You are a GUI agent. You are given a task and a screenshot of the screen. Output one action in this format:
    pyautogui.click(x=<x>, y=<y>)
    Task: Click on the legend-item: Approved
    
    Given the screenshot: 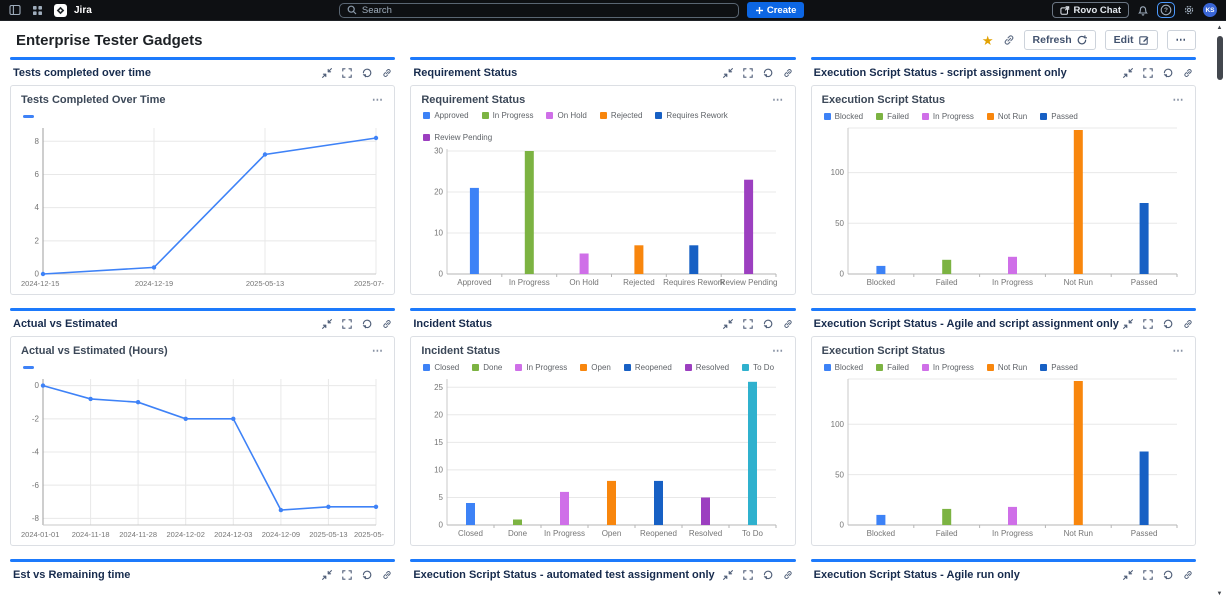 What is the action you would take?
    pyautogui.click(x=446, y=115)
    